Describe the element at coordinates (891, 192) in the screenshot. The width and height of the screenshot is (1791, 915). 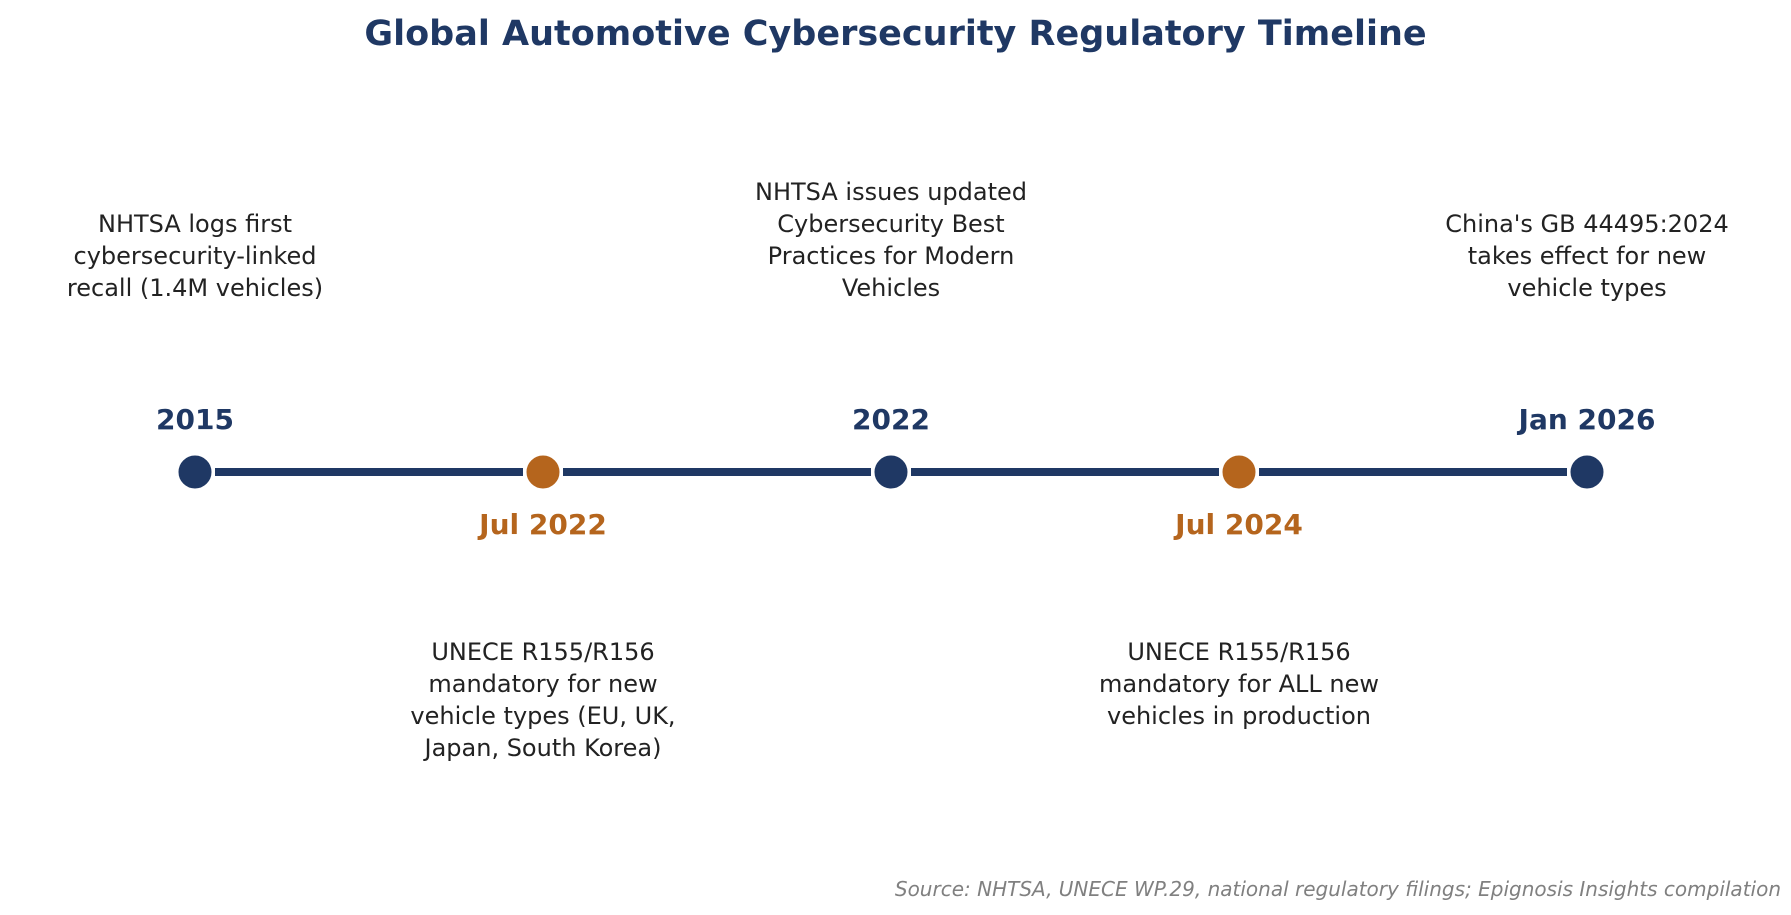
I see `event-description-line: NHTSA issues updated` at that location.